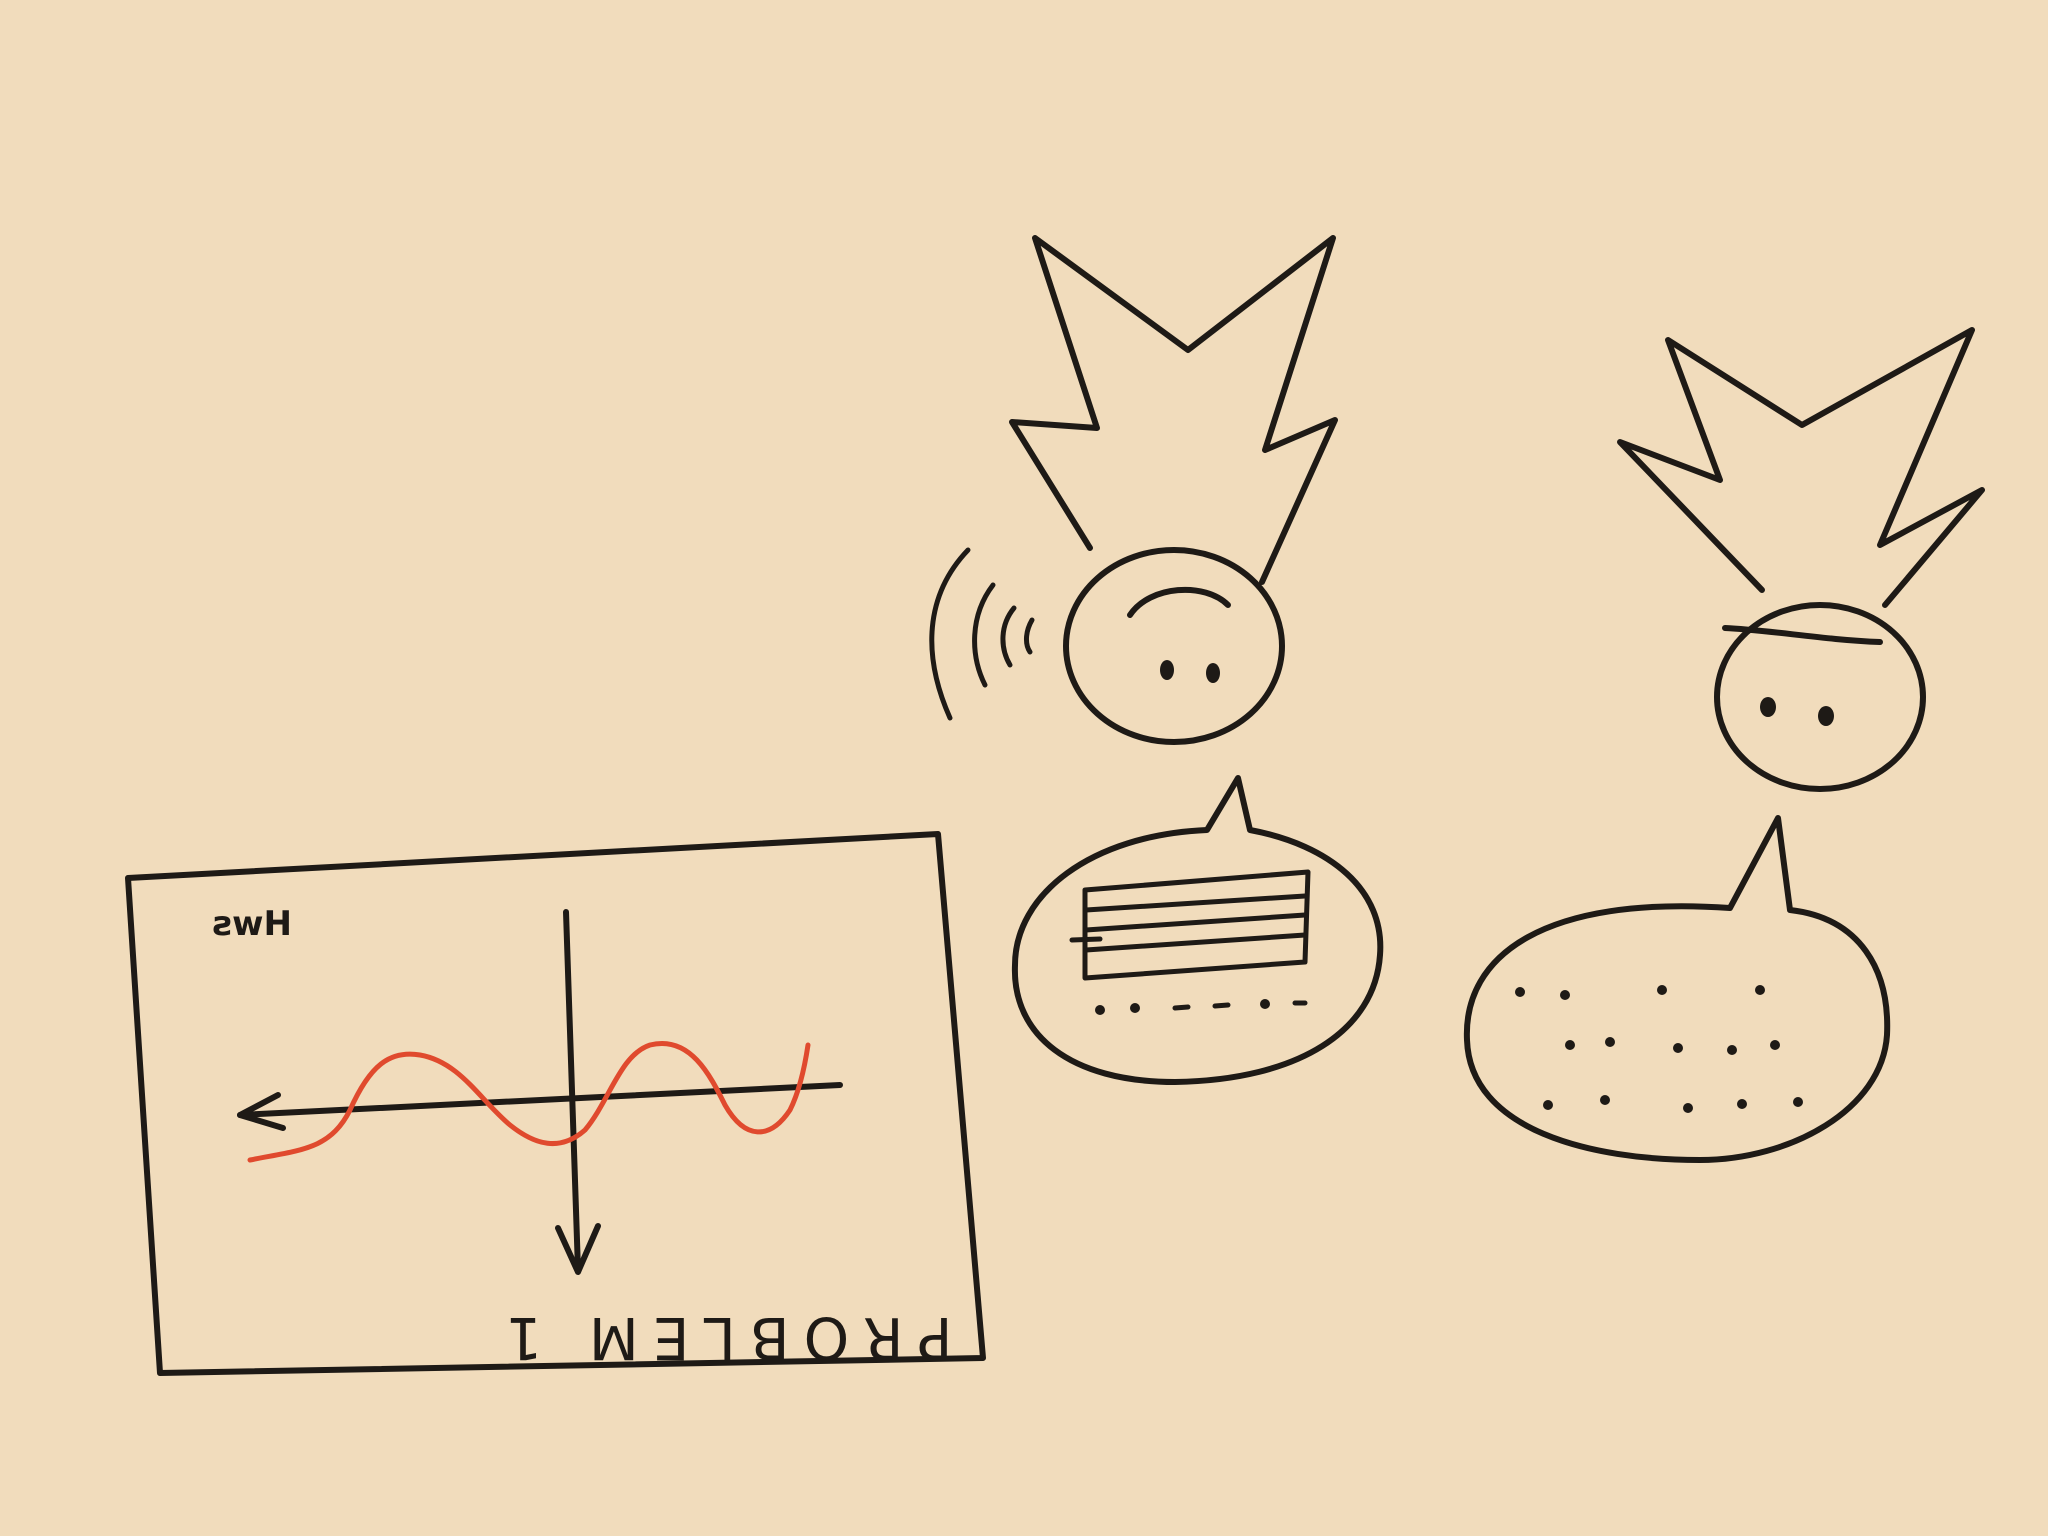  I want to click on speaker-head, so click(1174, 646).